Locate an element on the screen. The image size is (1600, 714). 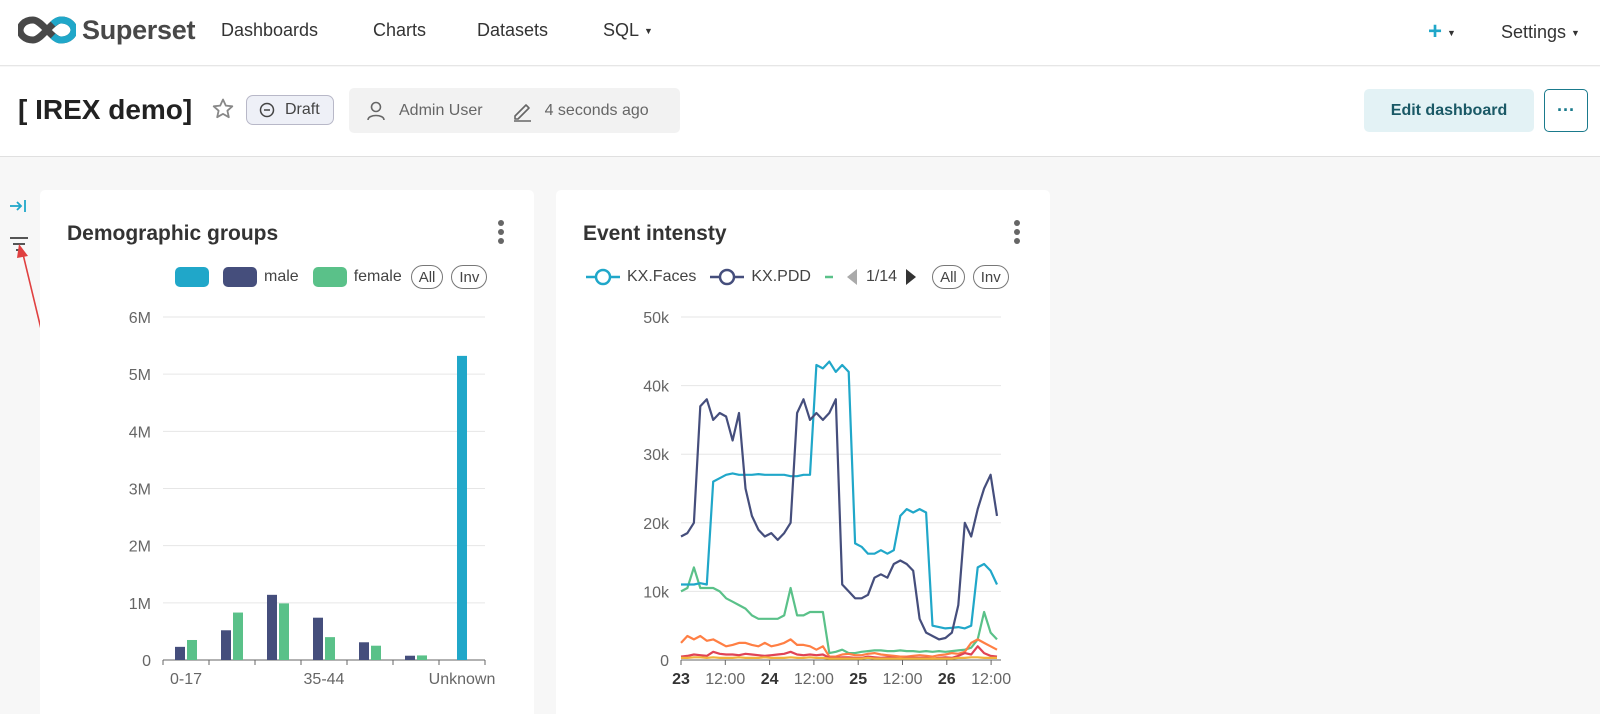
app-name: Superset is located at coordinates (139, 29).